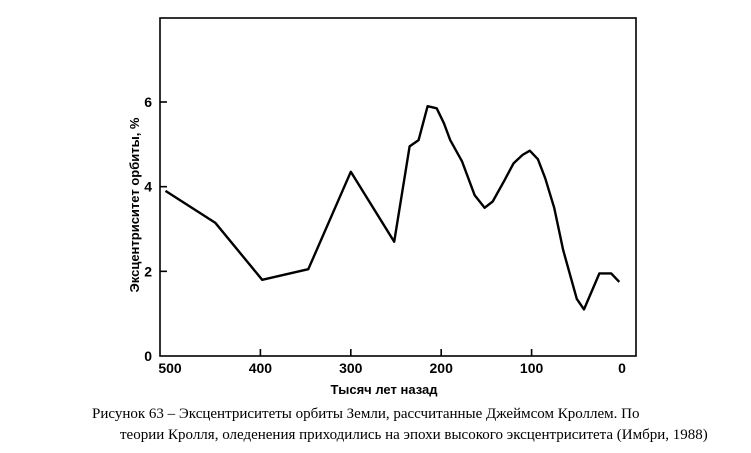 This screenshot has height=453, width=751. Describe the element at coordinates (134, 204) in the screenshot. I see `y-axis-title: Эксцентриситет орбиты, %` at that location.